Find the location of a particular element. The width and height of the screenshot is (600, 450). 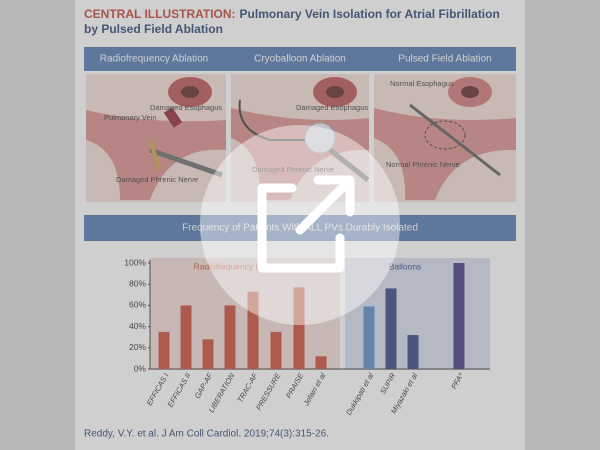

y-tick-label: 20% is located at coordinates (137, 347).